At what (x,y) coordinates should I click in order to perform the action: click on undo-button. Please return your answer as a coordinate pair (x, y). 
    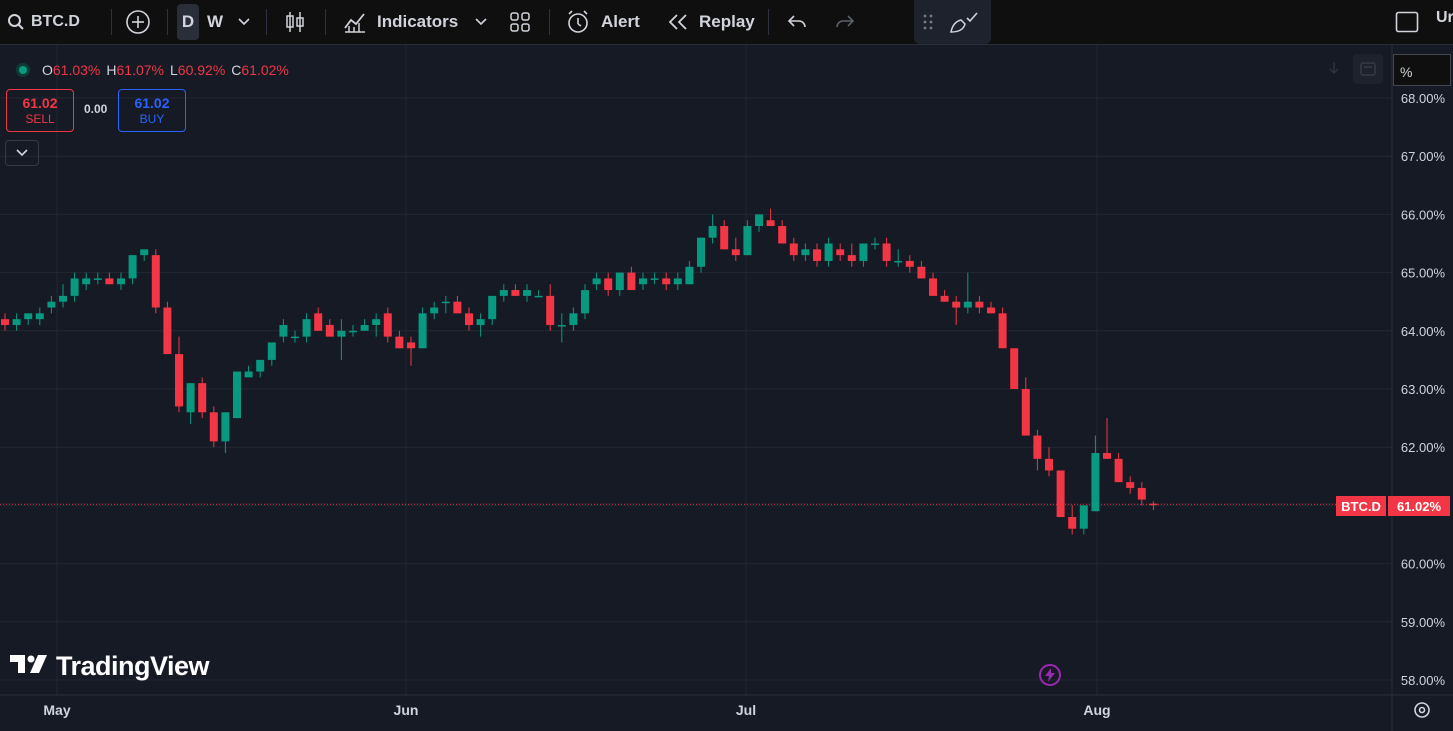
    Looking at the image, I should click on (797, 22).